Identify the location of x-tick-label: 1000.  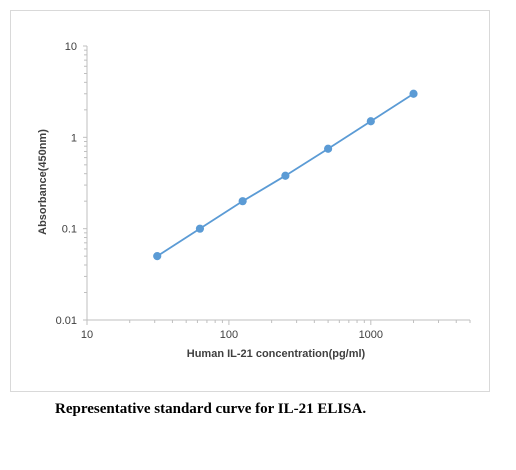
(371, 335).